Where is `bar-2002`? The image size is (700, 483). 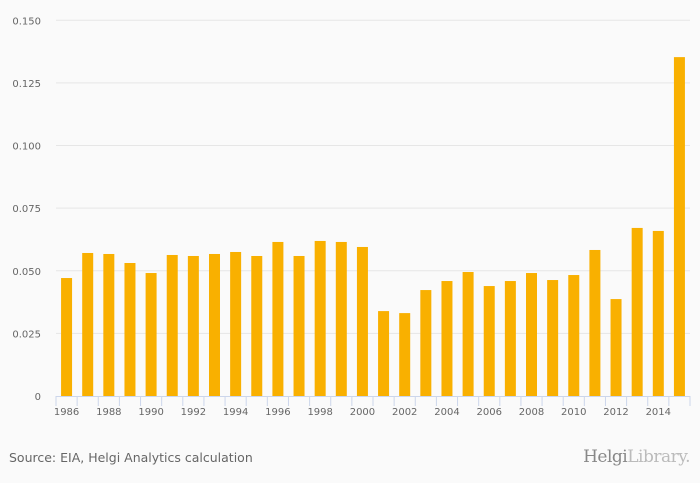 bar-2002 is located at coordinates (405, 354).